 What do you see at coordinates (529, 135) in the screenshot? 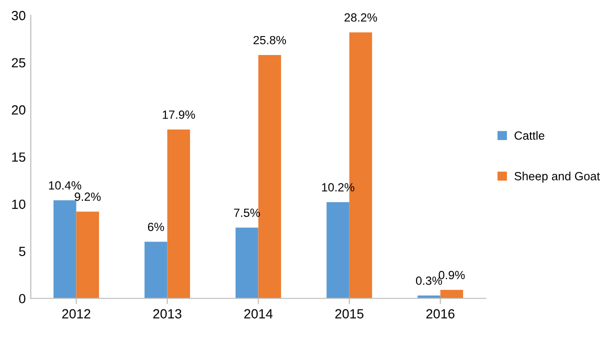
I see `legend-label: Cattle` at bounding box center [529, 135].